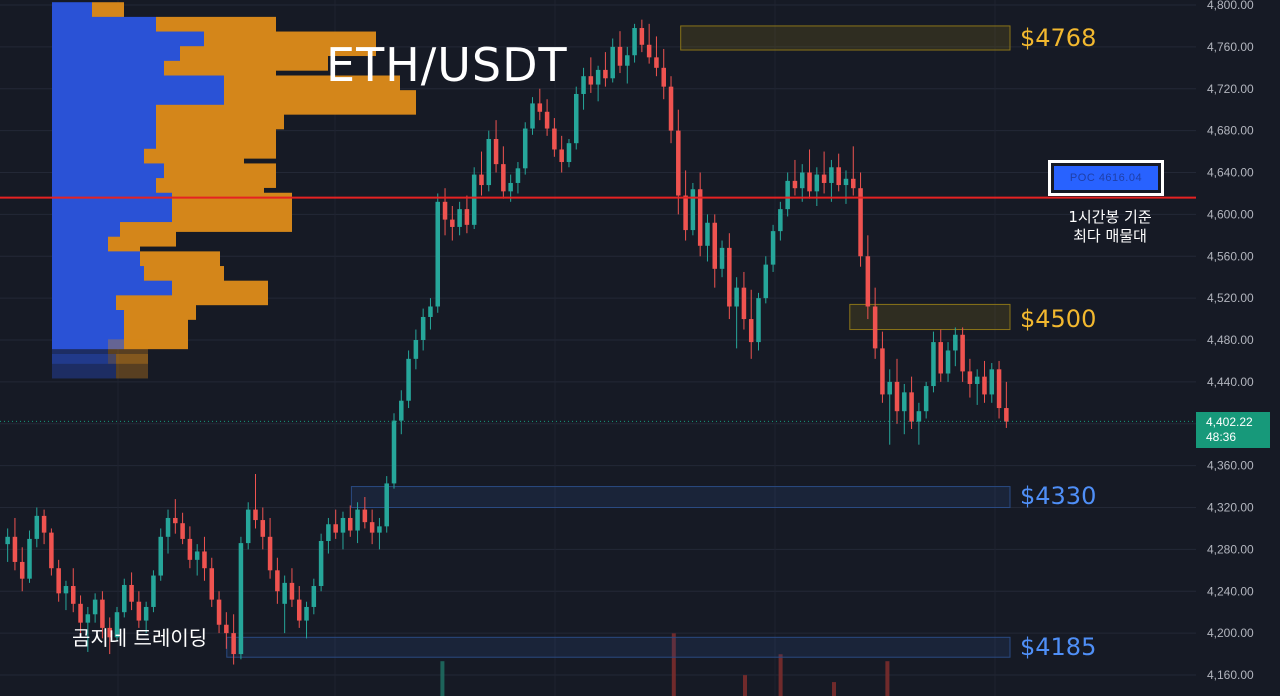 The height and width of the screenshot is (696, 1280). What do you see at coordinates (1230, 298) in the screenshot?
I see `y-tick-label: 4,520.00` at bounding box center [1230, 298].